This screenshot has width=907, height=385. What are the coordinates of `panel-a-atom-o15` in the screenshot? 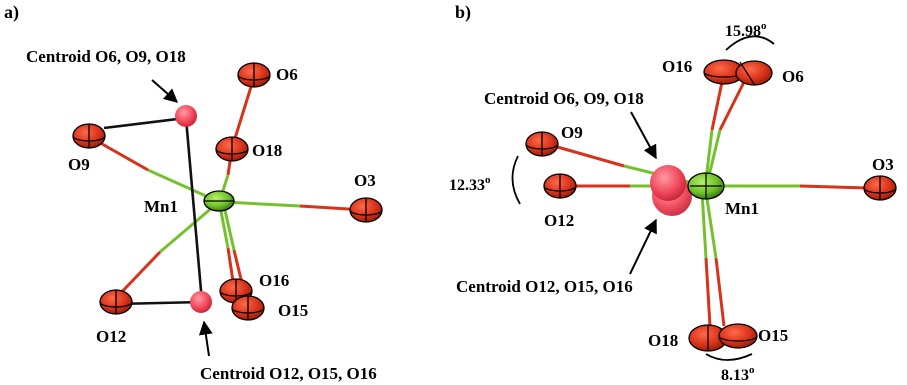 It's located at (248, 308).